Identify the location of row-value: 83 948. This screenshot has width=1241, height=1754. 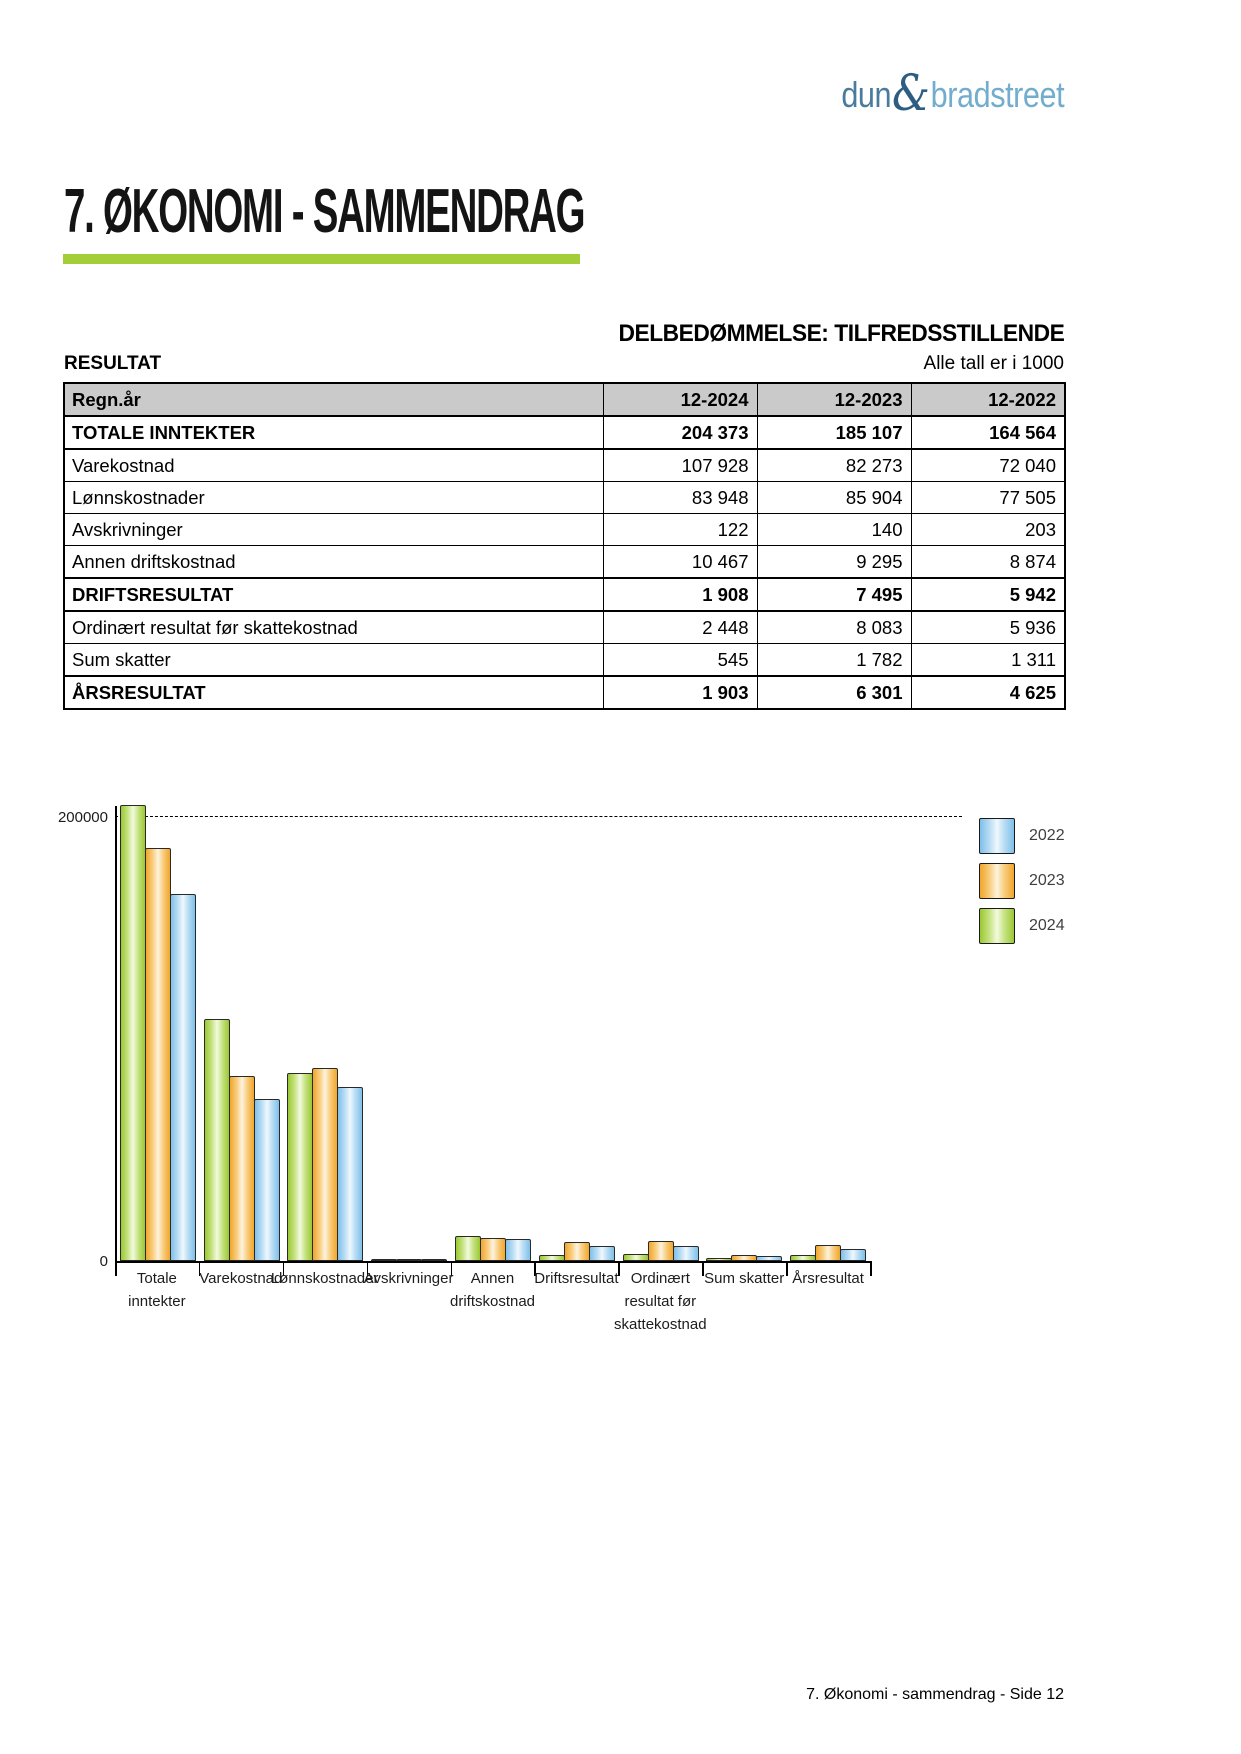
(680, 497).